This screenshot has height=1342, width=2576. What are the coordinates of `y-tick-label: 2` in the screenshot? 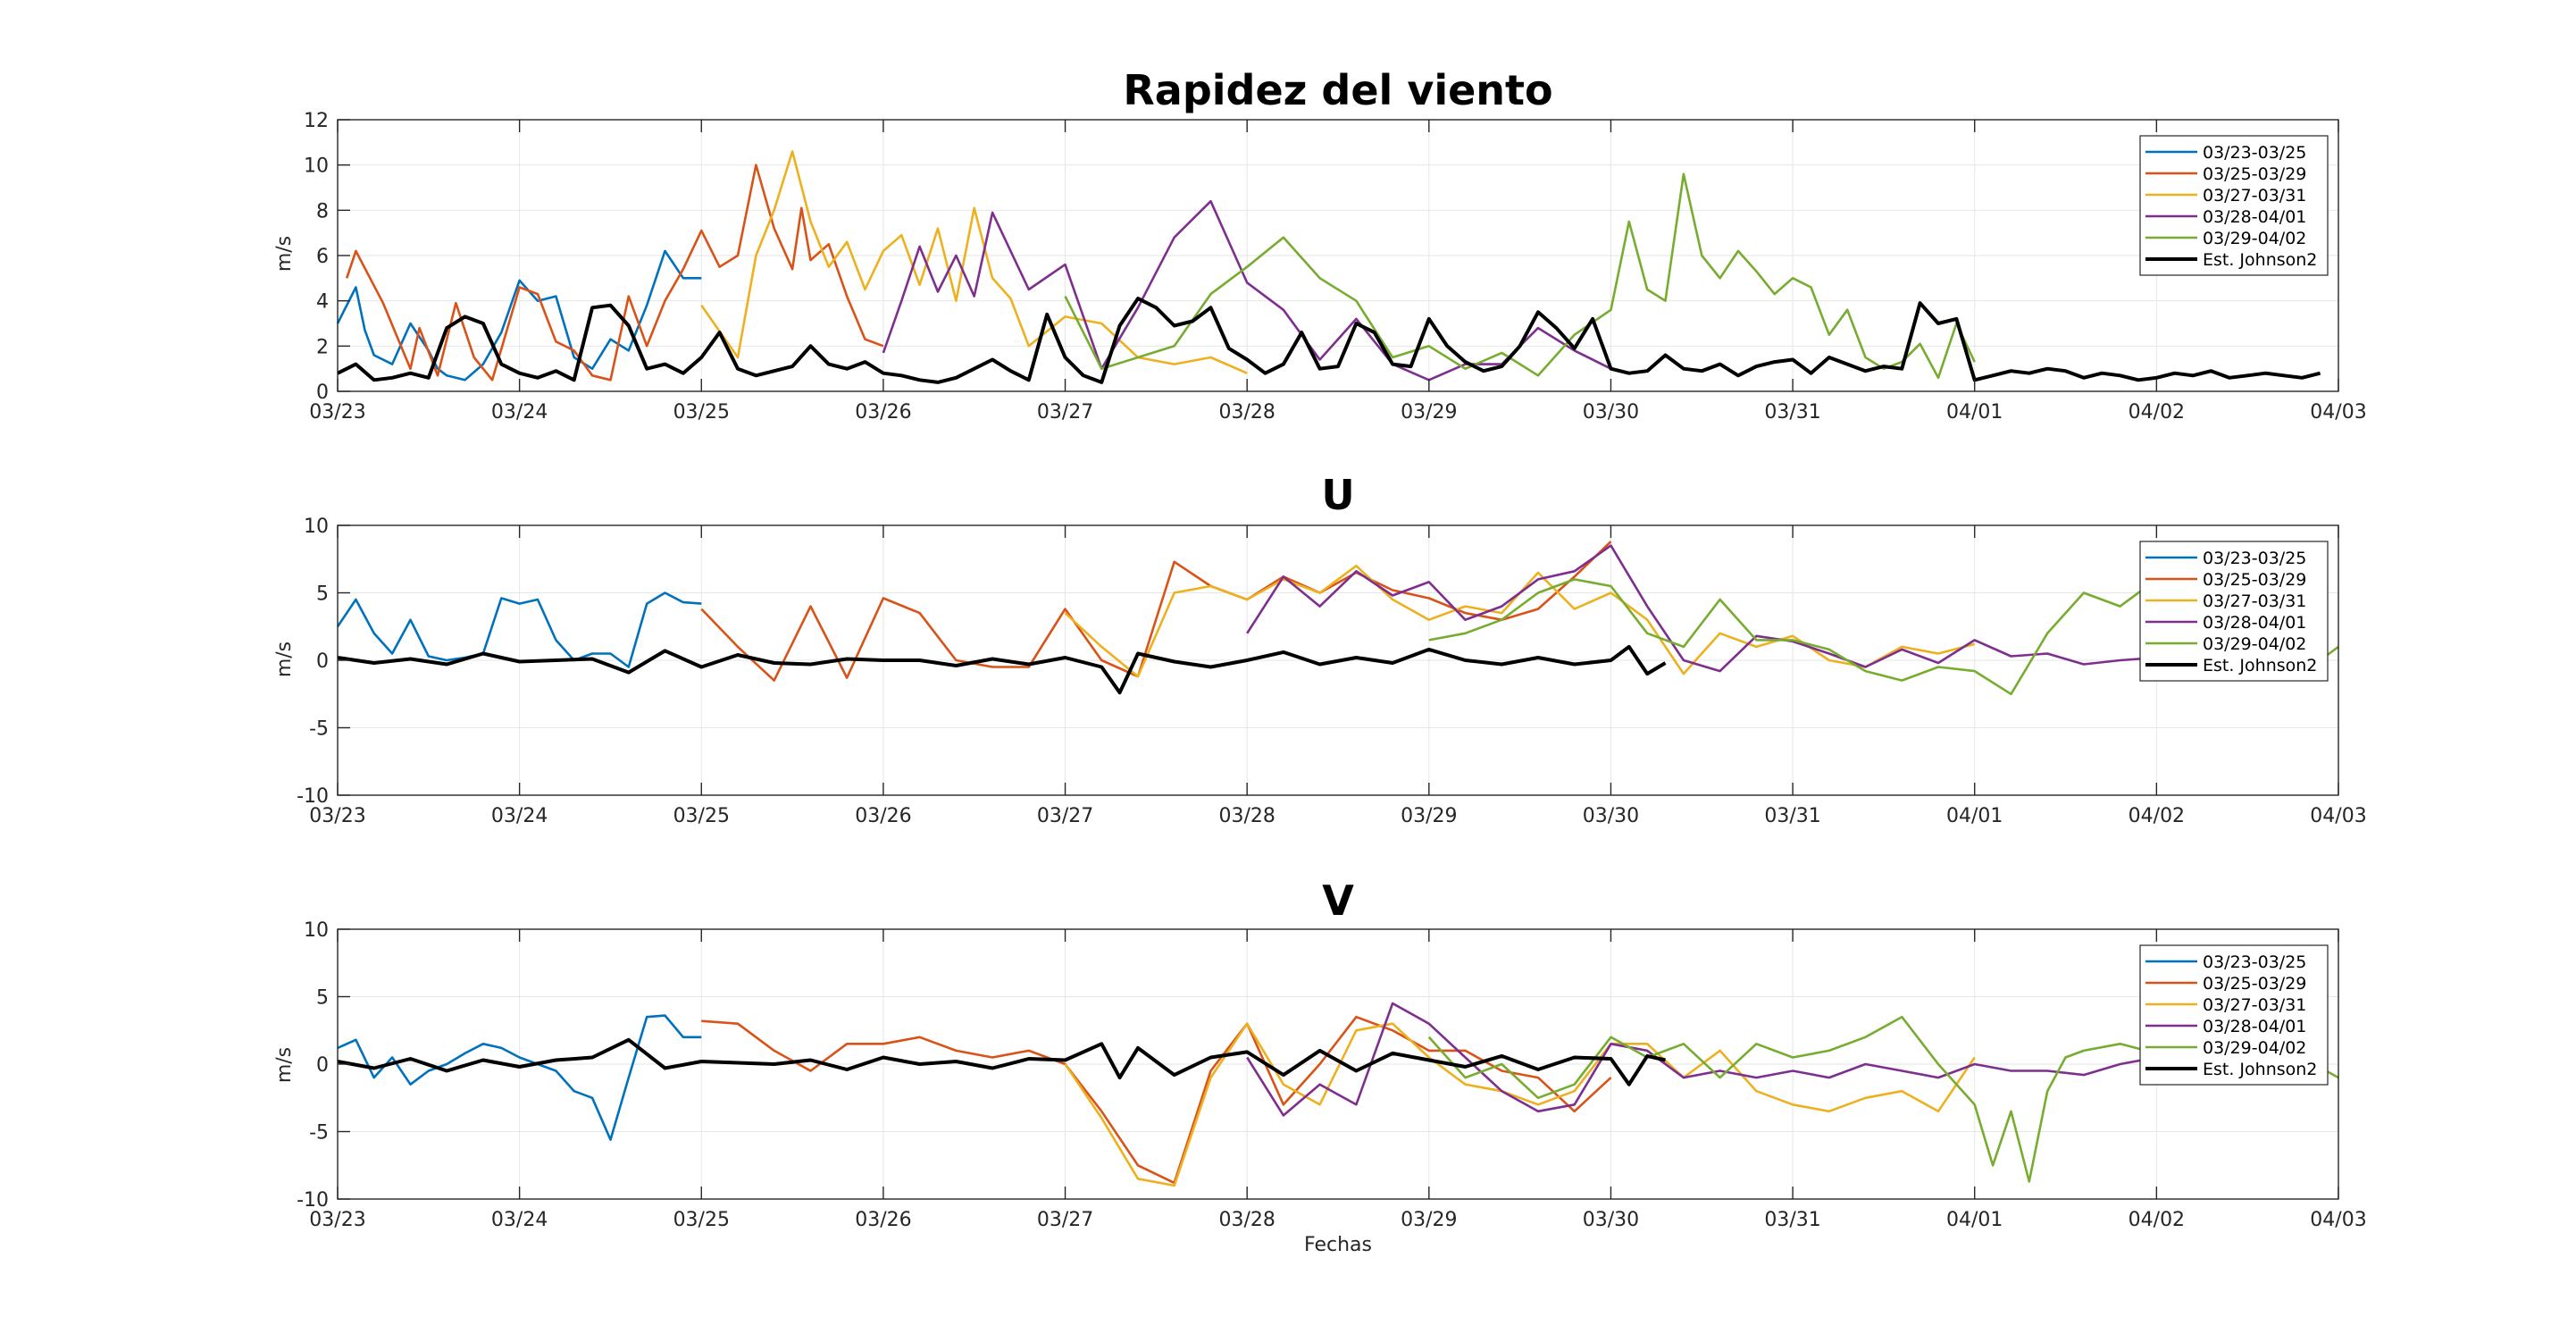 It's located at (323, 347).